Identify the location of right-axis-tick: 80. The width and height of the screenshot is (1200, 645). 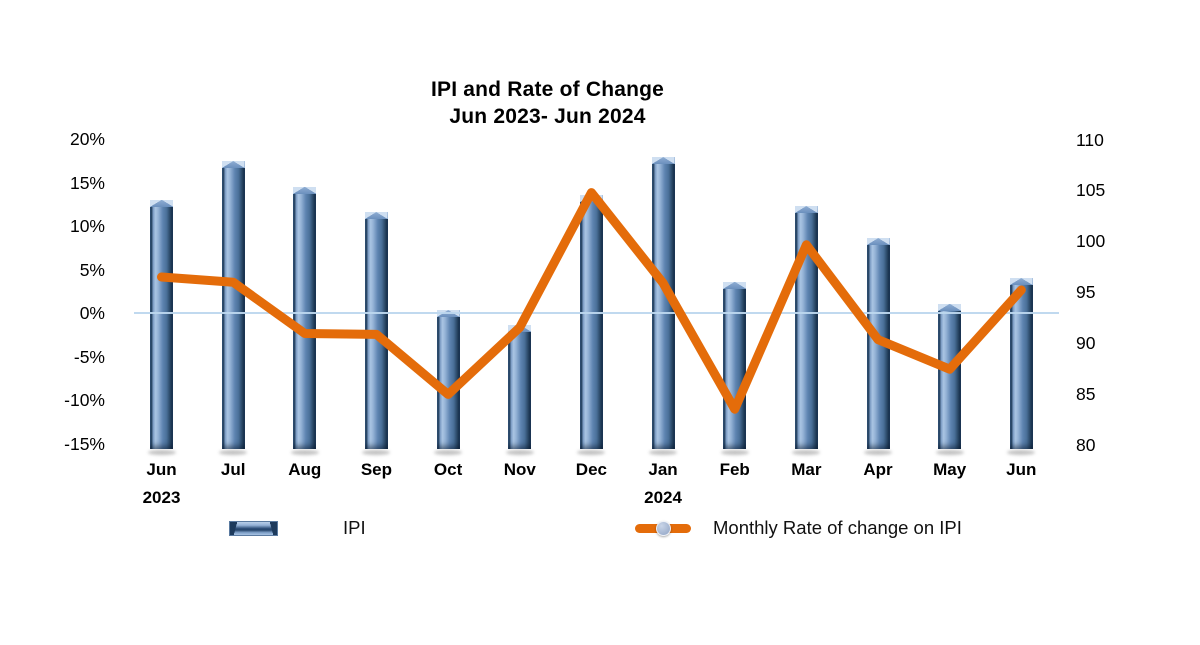
(1086, 444).